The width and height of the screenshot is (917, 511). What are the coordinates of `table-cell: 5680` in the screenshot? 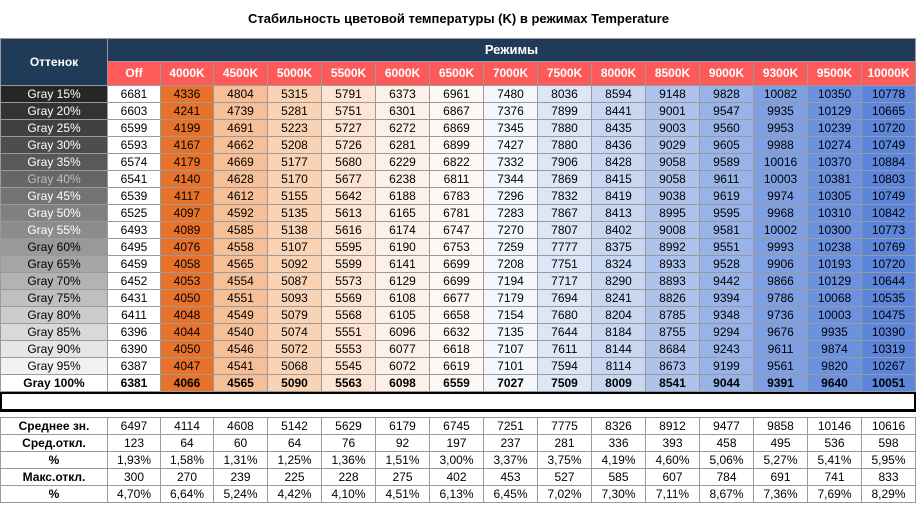 It's located at (348, 162).